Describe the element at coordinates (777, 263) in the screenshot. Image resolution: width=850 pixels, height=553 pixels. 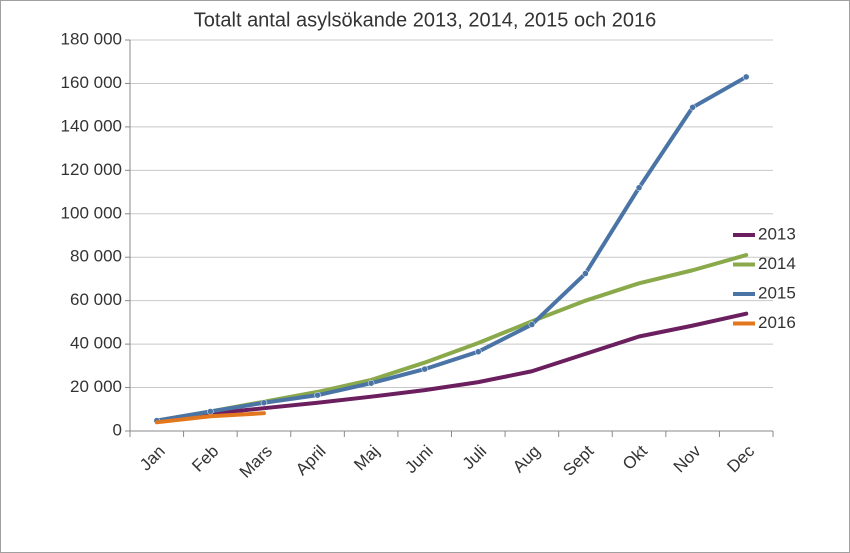
I see `legend-label: 2014` at that location.